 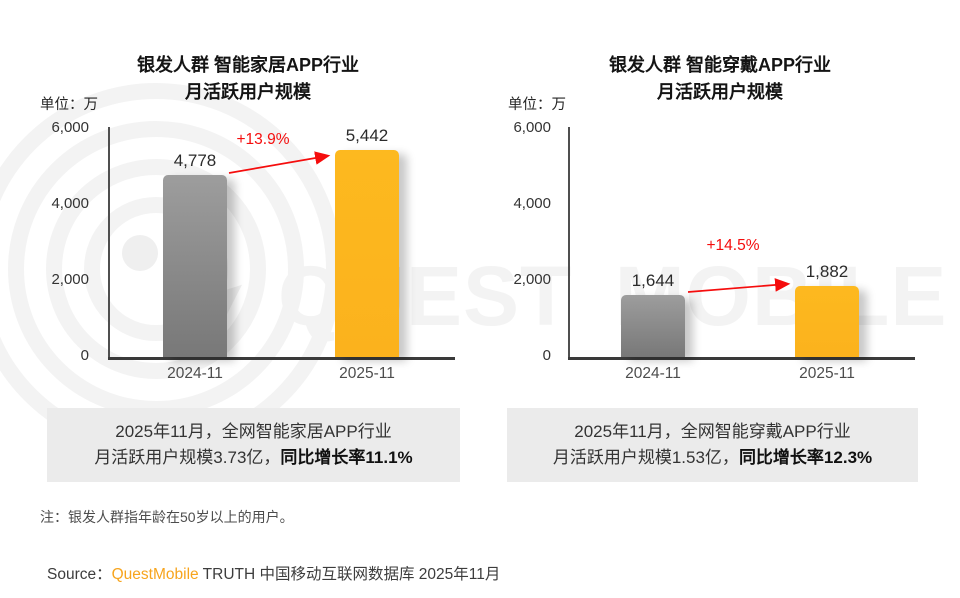 I want to click on chart-title-line1: 银发人群 智能穿戴APP行业, so click(x=719, y=65).